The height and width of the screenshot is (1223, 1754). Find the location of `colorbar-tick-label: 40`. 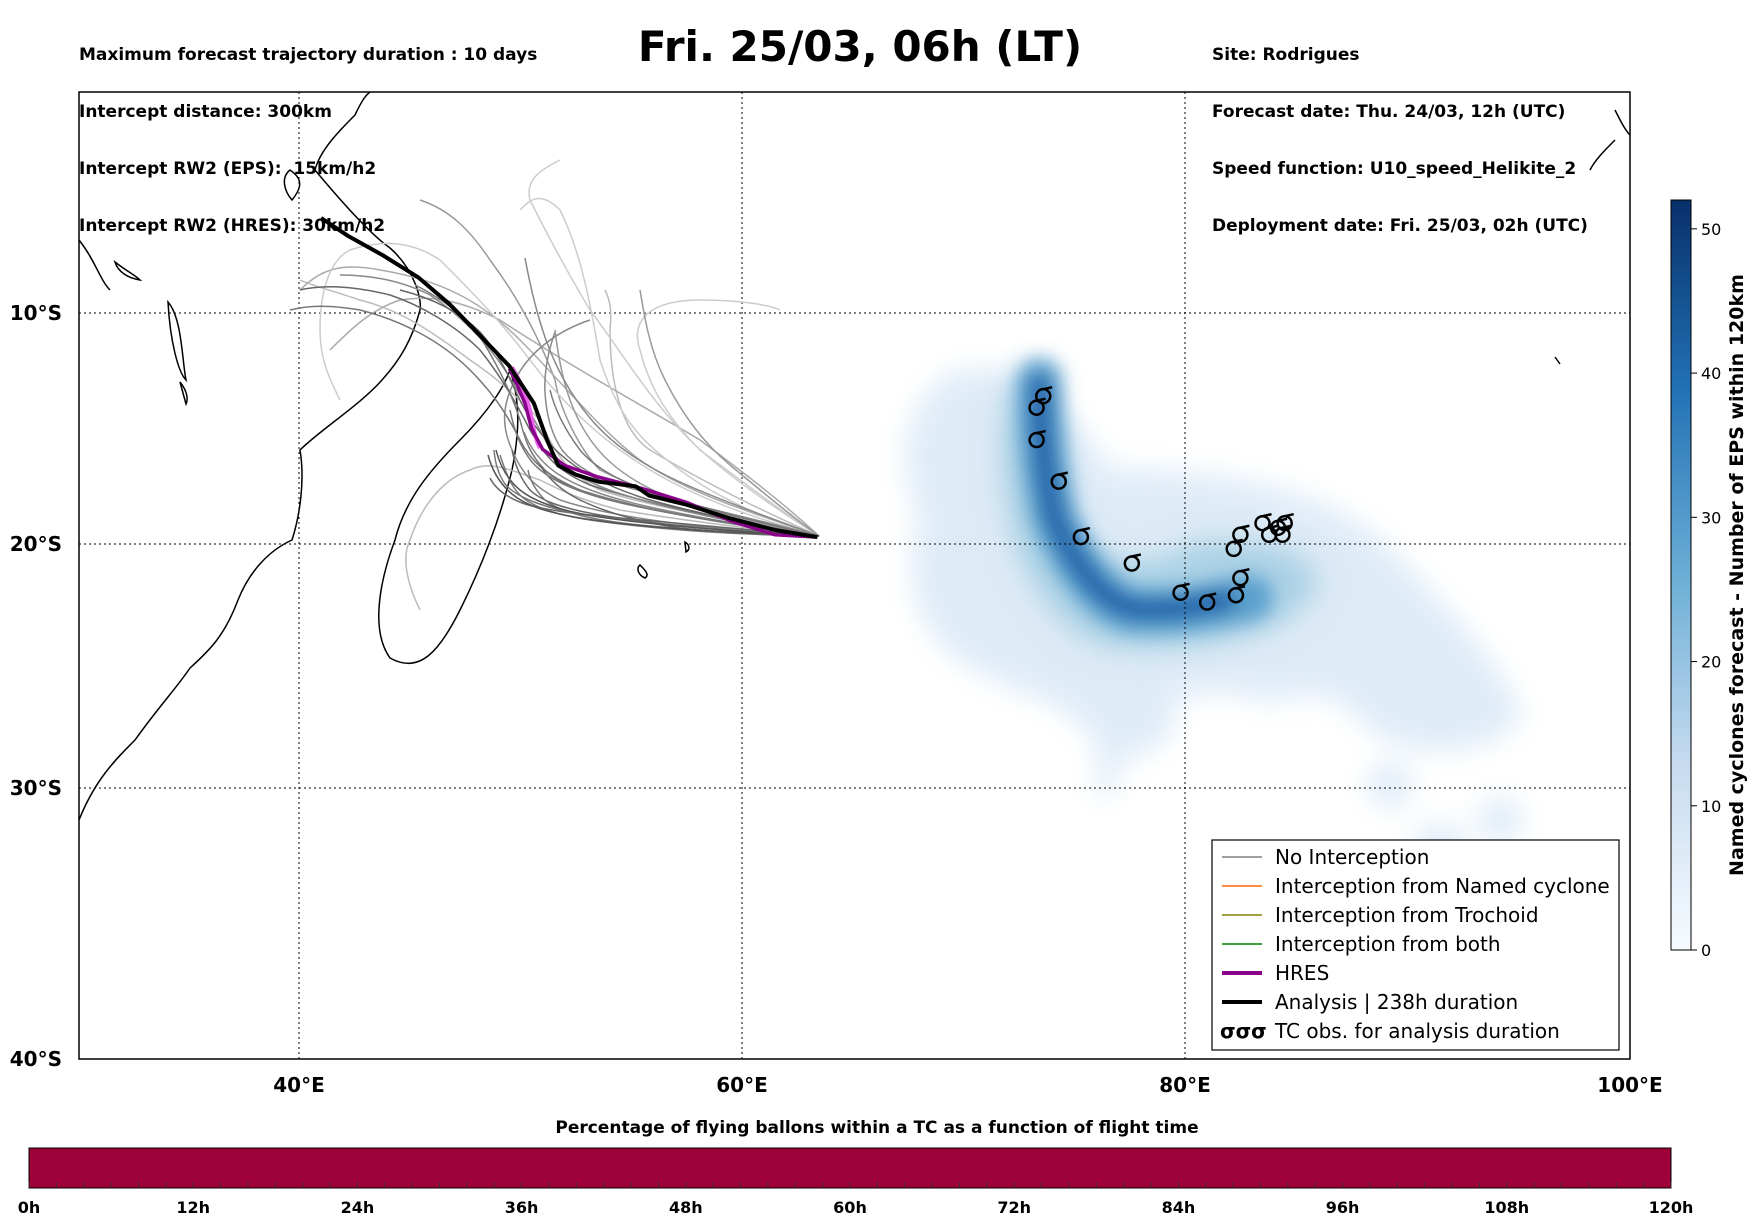

colorbar-tick-label: 40 is located at coordinates (1711, 373).